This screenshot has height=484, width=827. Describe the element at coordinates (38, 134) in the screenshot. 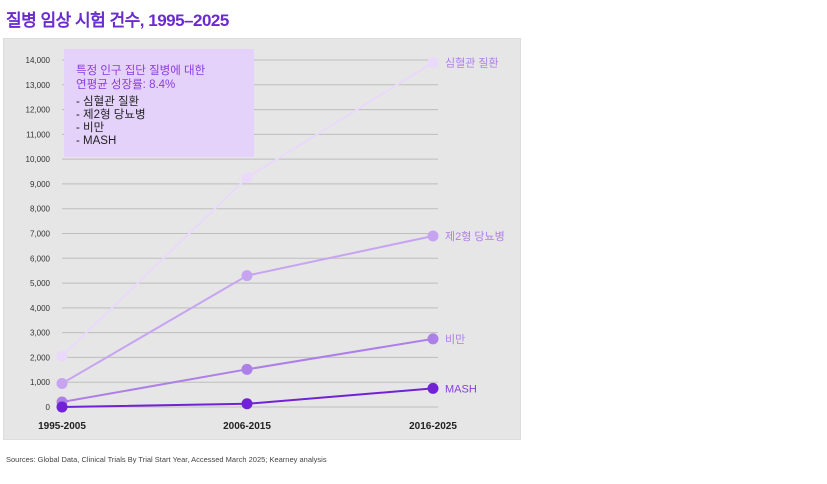

I see `y-tick-label: 11,000` at that location.